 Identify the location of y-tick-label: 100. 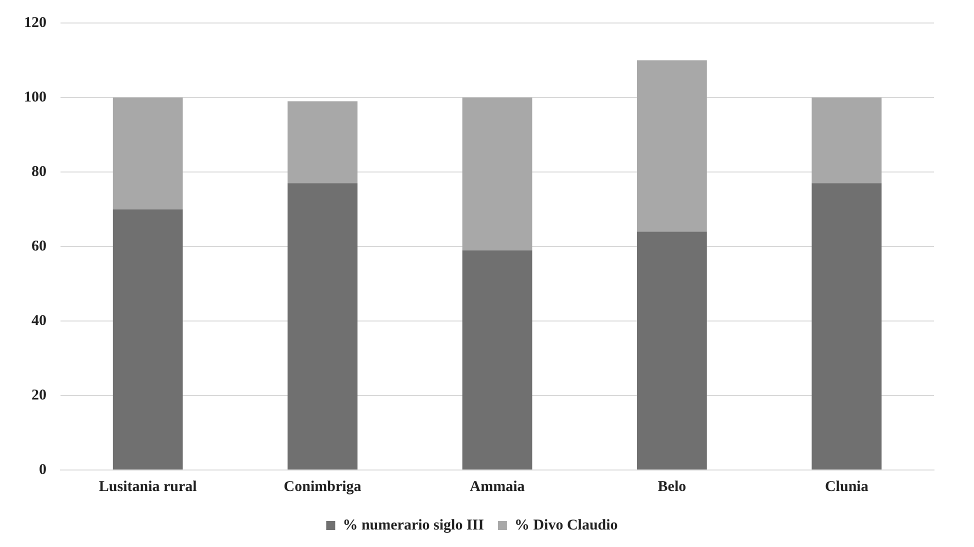
(35, 97).